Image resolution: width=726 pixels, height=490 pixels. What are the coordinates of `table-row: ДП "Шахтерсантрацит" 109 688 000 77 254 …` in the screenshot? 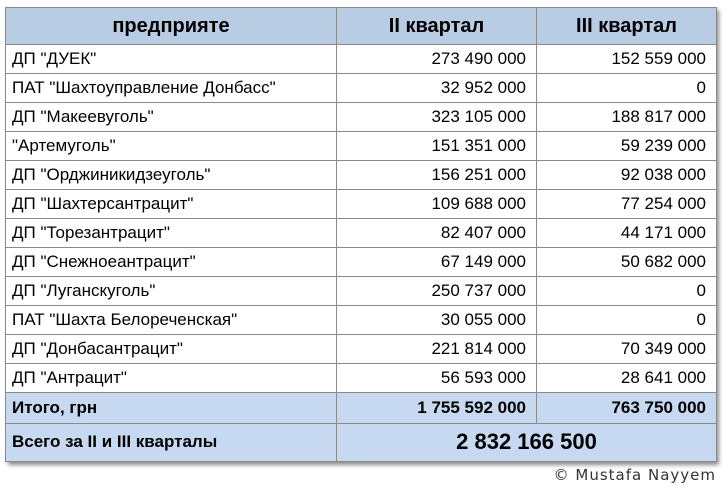 It's located at (361, 203).